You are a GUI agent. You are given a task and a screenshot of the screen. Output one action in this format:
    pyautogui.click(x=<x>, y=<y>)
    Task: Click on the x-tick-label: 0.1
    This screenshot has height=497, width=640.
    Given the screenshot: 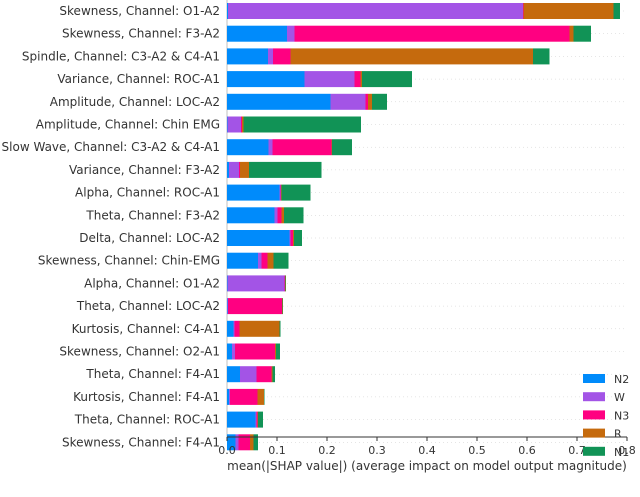 What is the action you would take?
    pyautogui.click(x=277, y=450)
    